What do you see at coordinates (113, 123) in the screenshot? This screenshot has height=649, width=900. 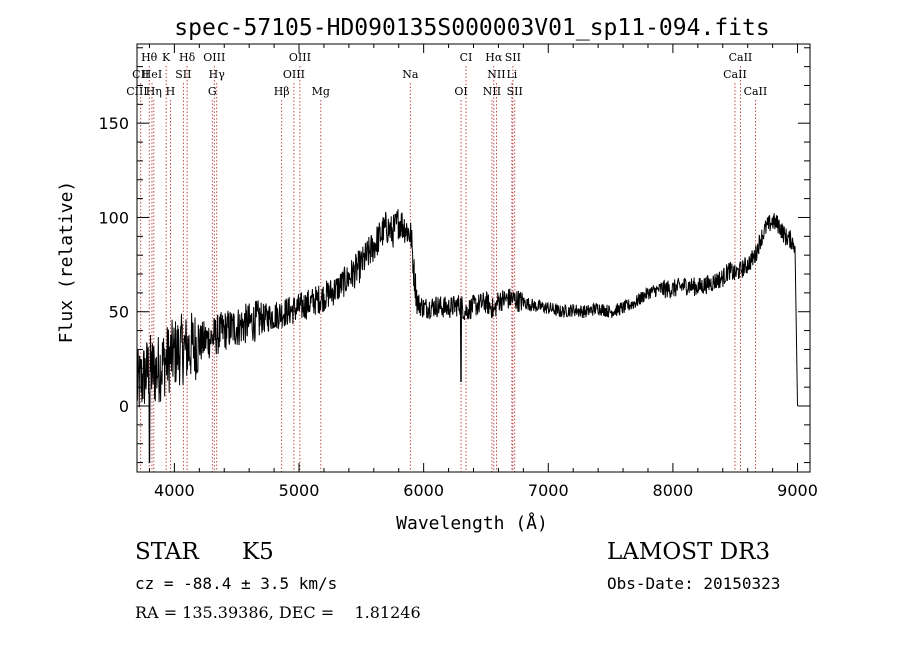 I see `y-tick-label: 150` at bounding box center [113, 123].